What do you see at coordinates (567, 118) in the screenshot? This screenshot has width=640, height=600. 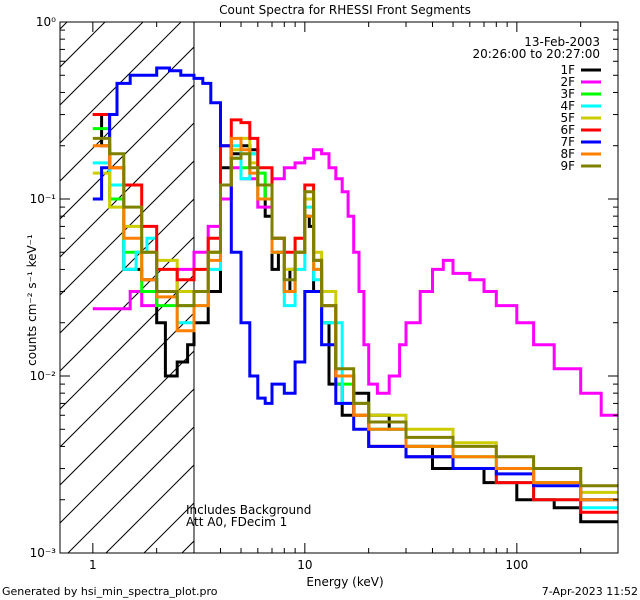 I see `legend-label-5f: 5F` at bounding box center [567, 118].